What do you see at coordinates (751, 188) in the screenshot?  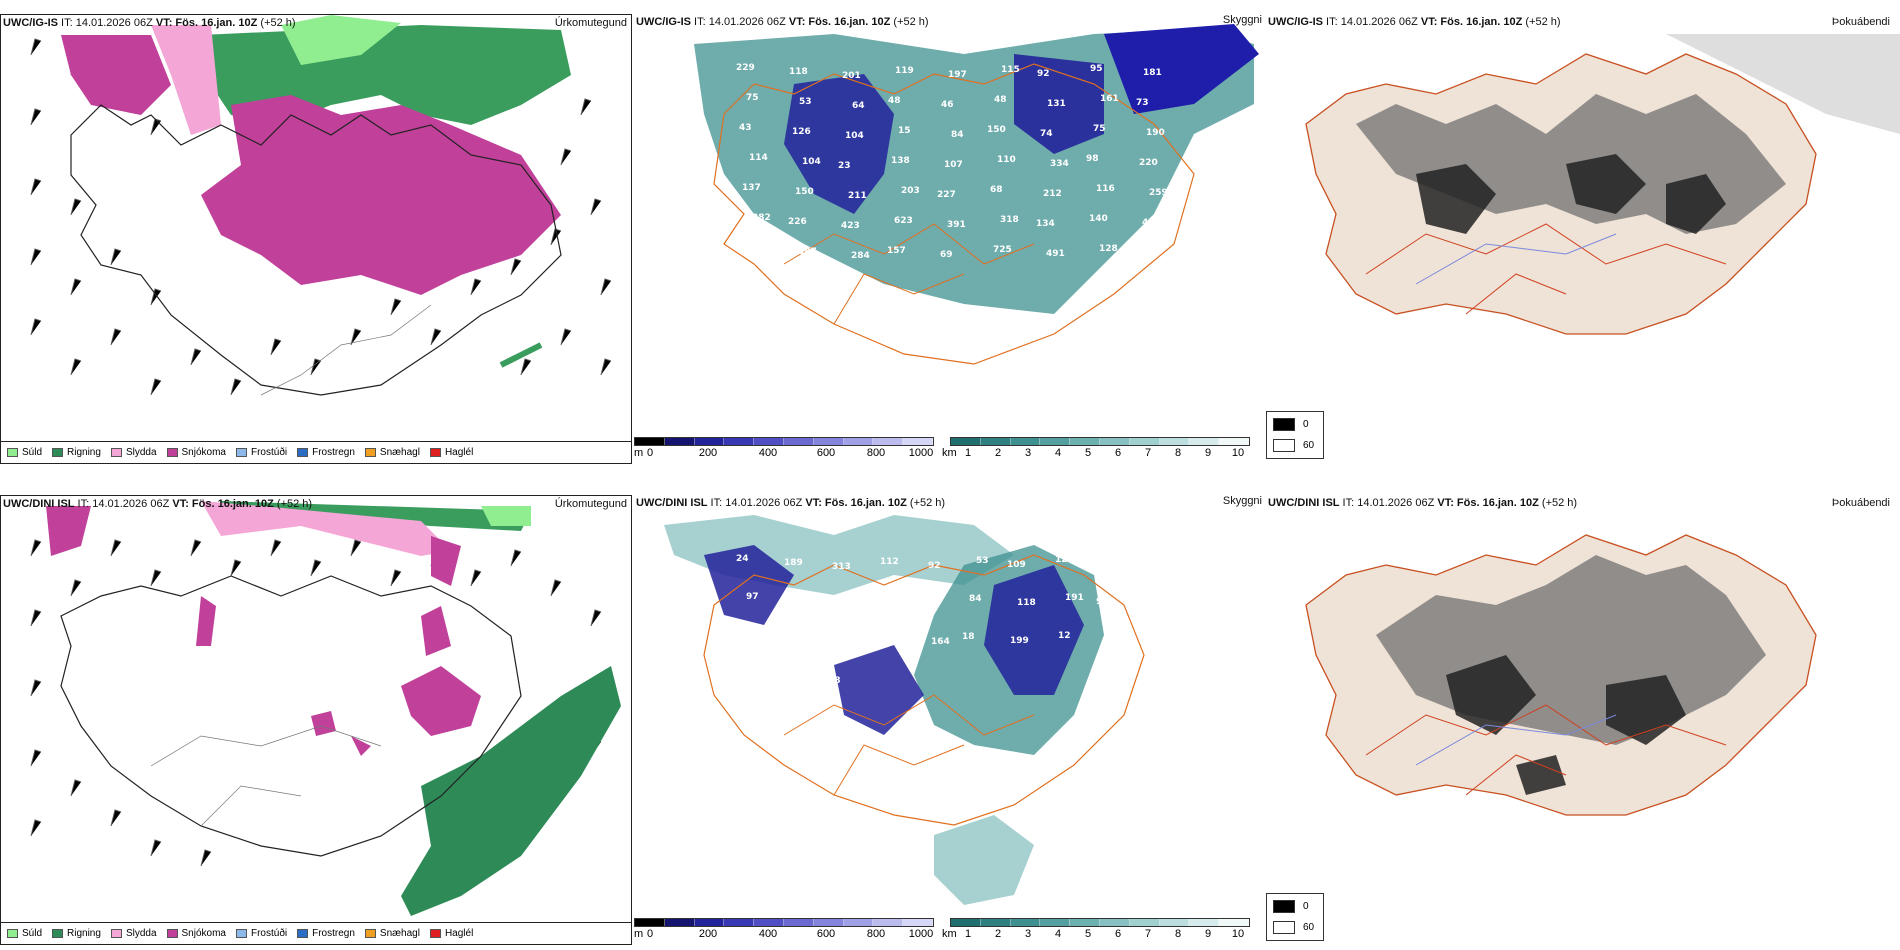 I see `cloudbase-label: 137` at bounding box center [751, 188].